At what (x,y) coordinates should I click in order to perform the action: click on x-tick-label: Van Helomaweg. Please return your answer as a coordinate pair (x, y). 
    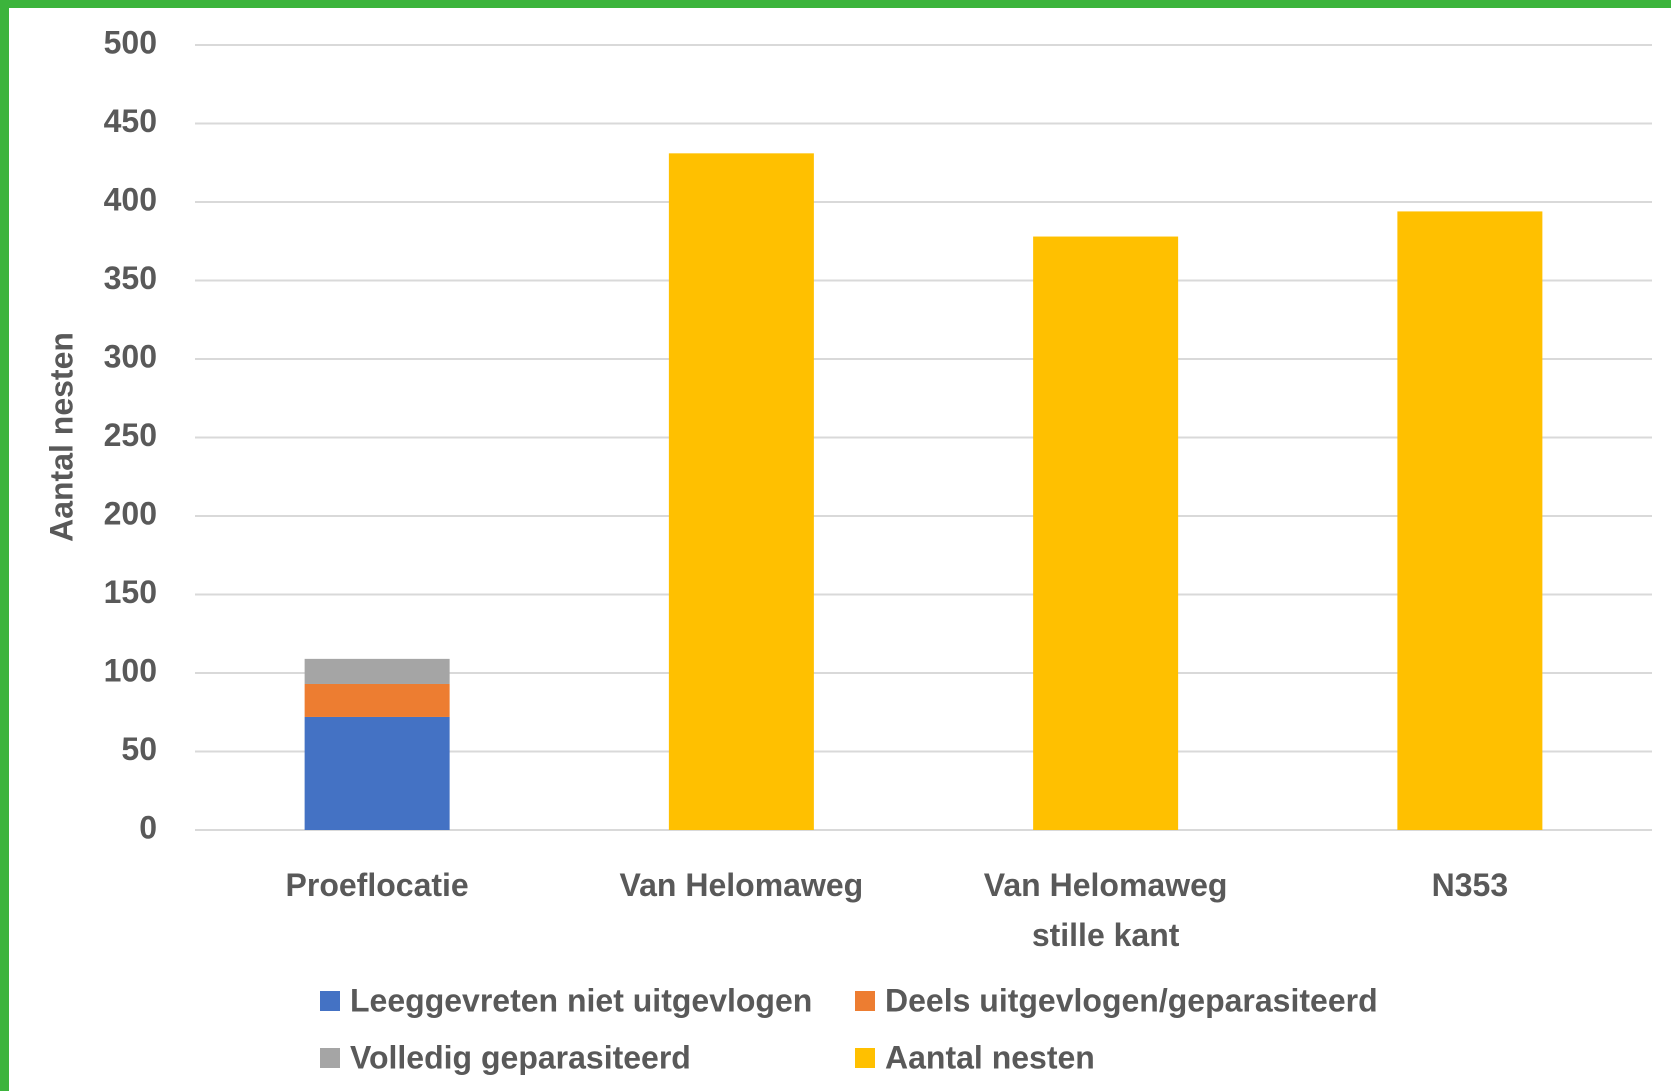
    Looking at the image, I should click on (741, 885).